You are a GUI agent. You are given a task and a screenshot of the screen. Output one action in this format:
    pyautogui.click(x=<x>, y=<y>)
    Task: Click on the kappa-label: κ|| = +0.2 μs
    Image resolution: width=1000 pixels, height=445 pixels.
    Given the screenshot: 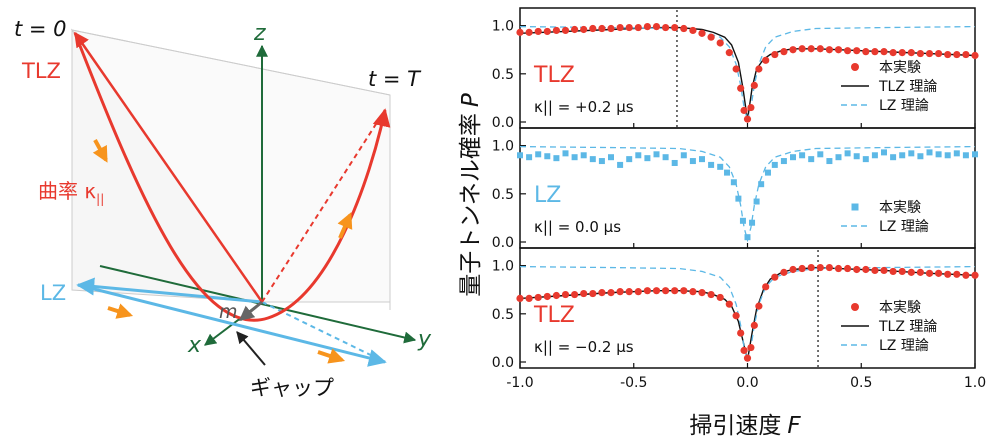 What is the action you would take?
    pyautogui.click(x=584, y=107)
    